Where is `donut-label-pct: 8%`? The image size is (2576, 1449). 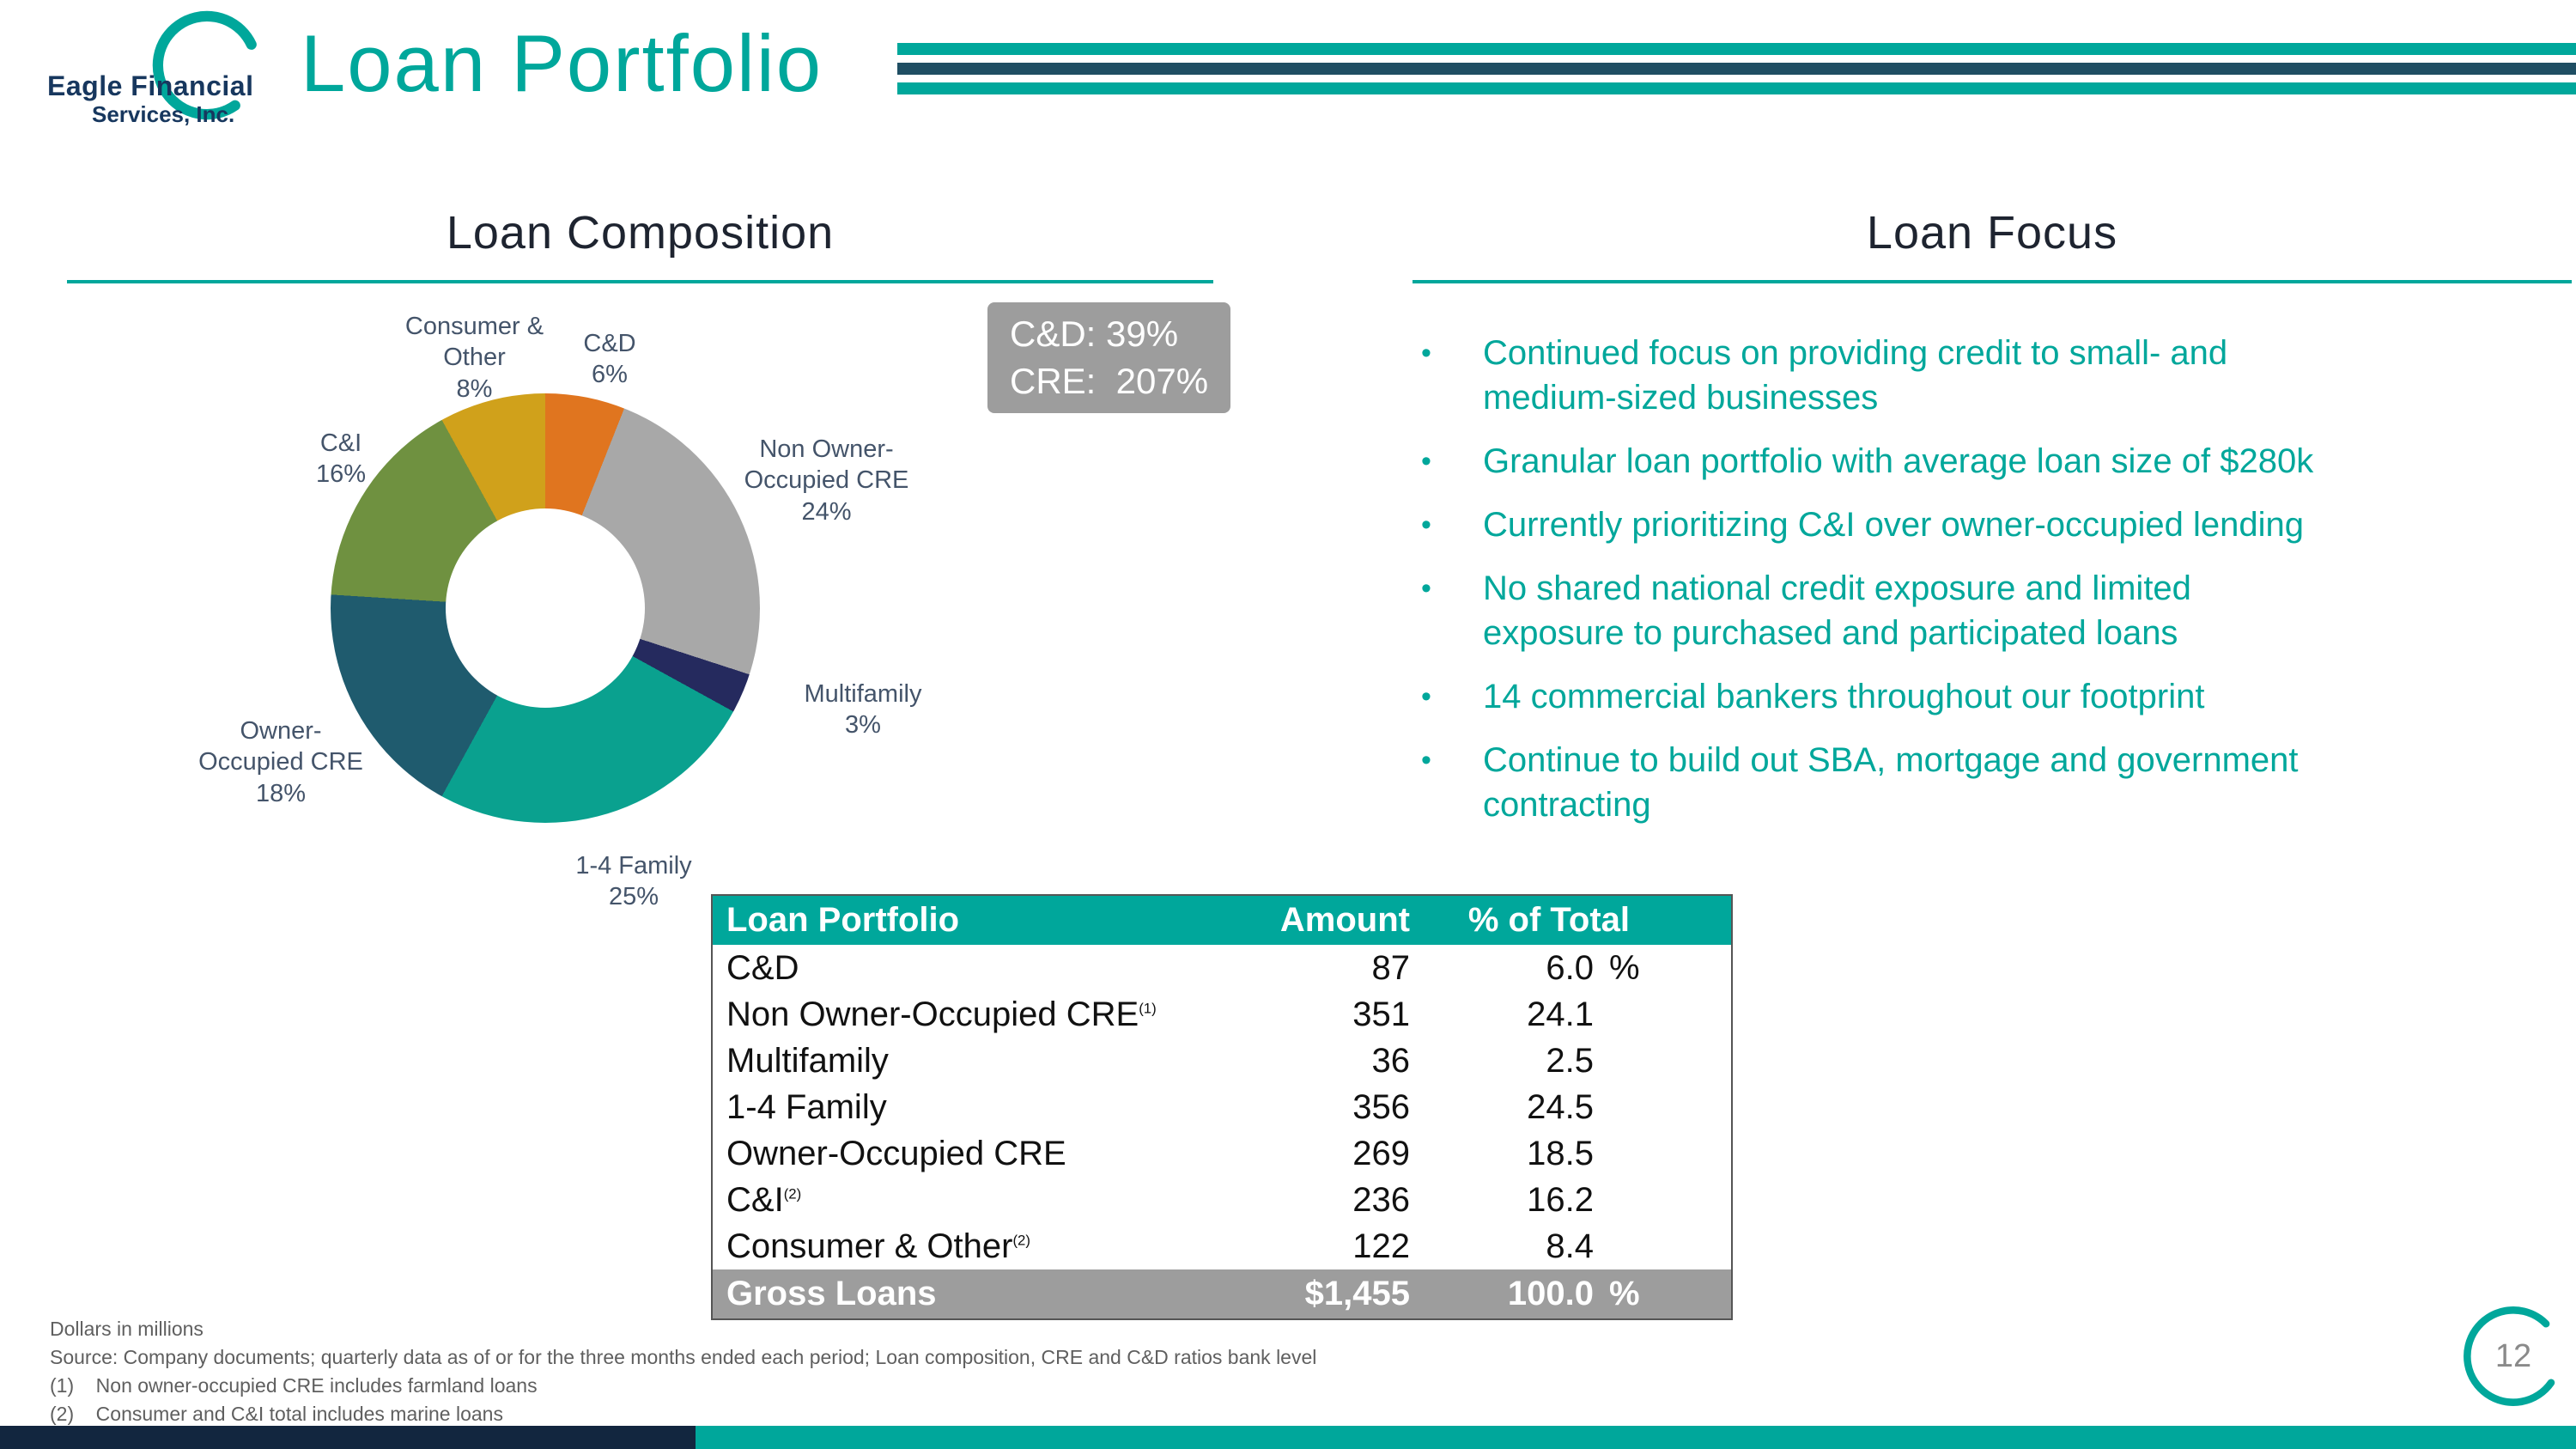
donut-label-pct: 8% is located at coordinates (474, 388).